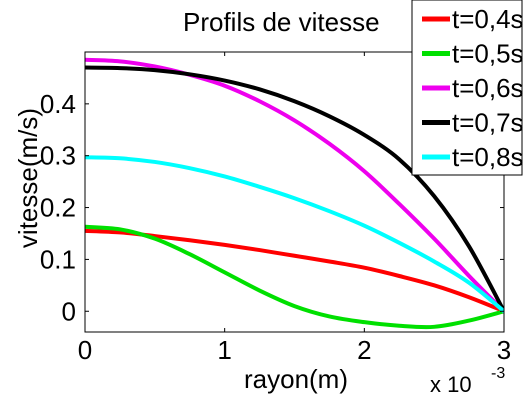 The image size is (523, 396). I want to click on legend-label: t=0,7s, so click(487, 123).